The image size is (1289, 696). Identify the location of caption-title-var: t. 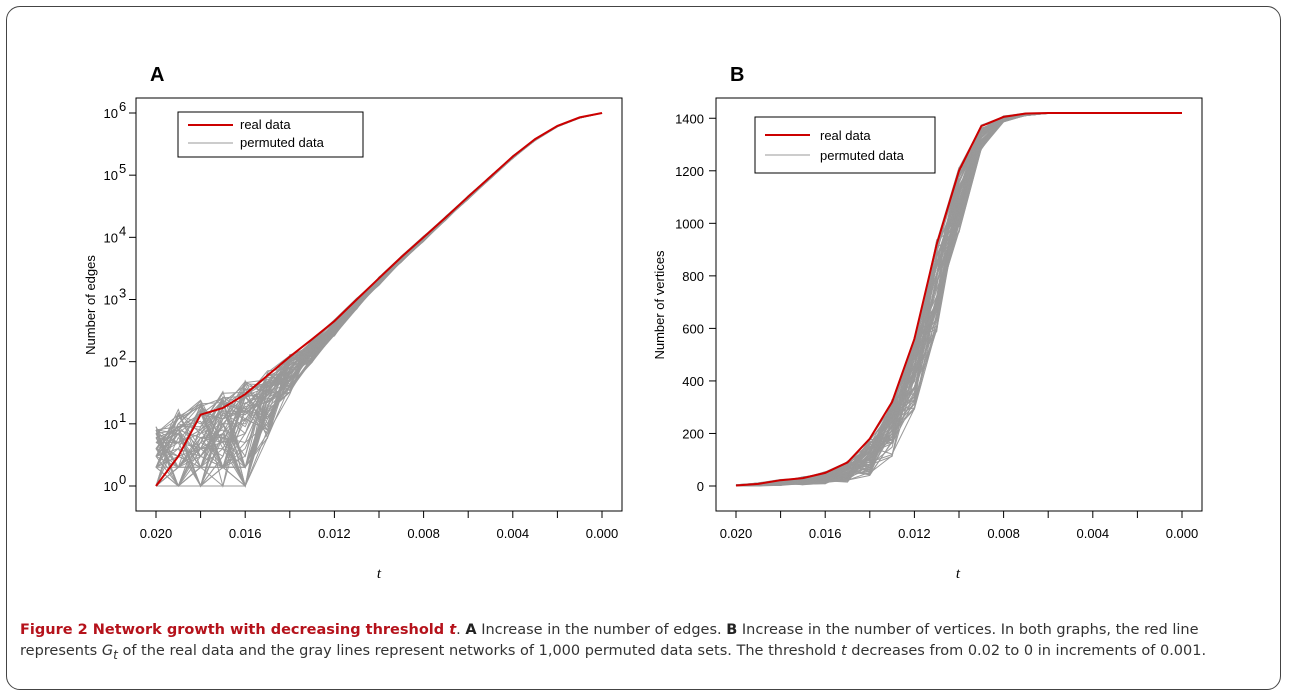
(453, 630).